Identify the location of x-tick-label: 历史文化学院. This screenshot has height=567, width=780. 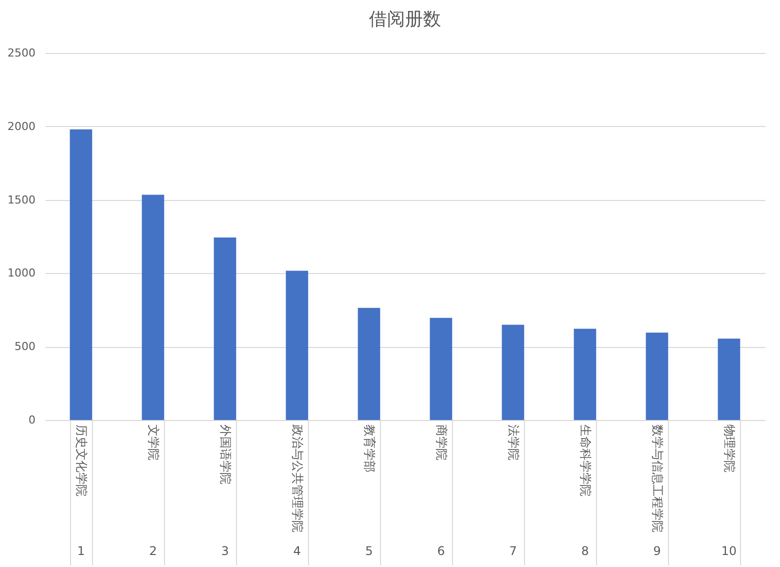
(81, 460).